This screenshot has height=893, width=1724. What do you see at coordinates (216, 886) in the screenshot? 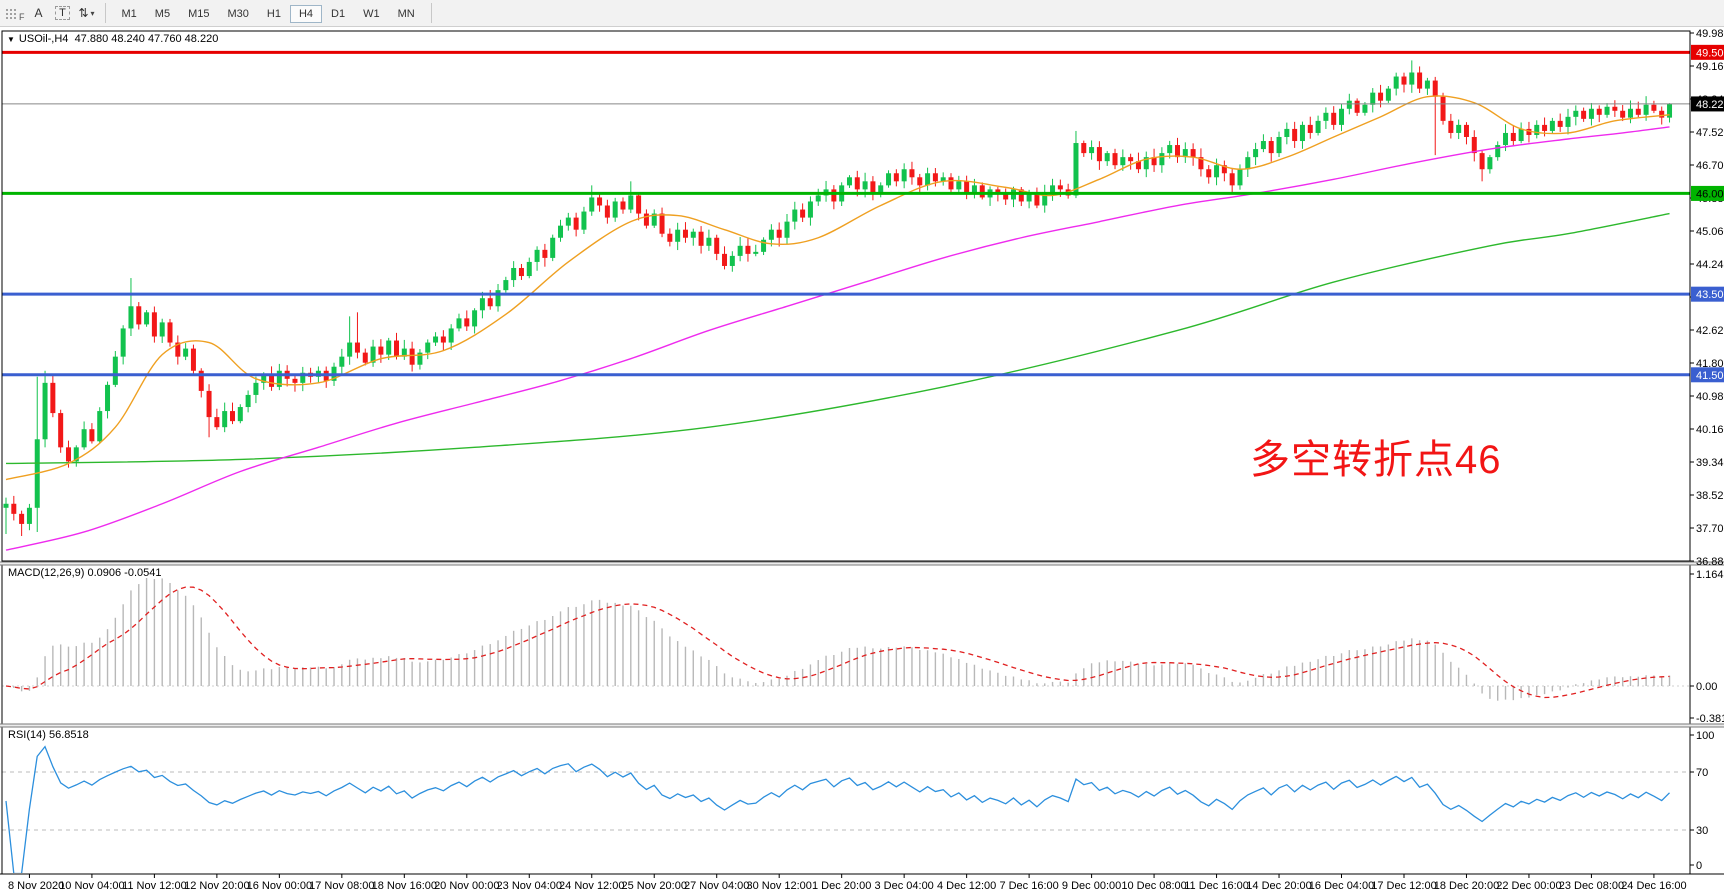
I see `time-label: 12 Nov 20:00` at bounding box center [216, 886].